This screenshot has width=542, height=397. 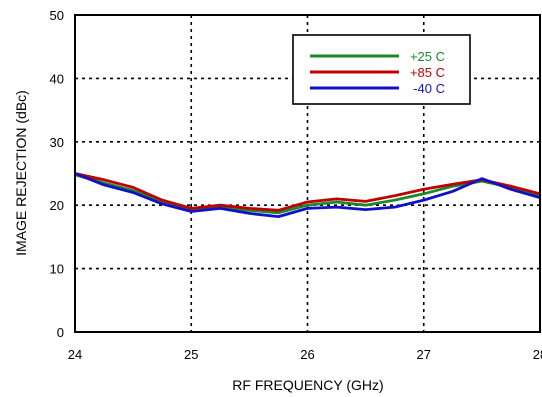 I want to click on legend: +25 C+85 C-40 C, so click(x=381, y=69).